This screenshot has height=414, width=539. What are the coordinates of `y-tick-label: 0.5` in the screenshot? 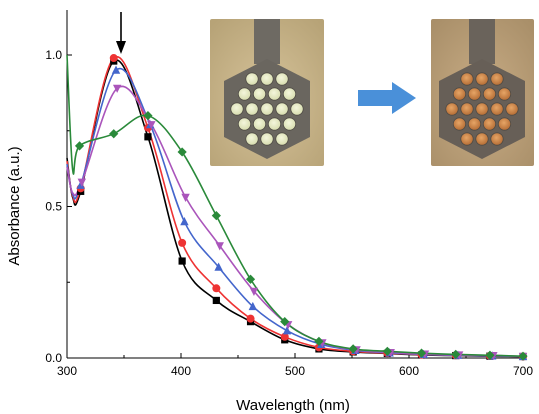 It's located at (53, 207).